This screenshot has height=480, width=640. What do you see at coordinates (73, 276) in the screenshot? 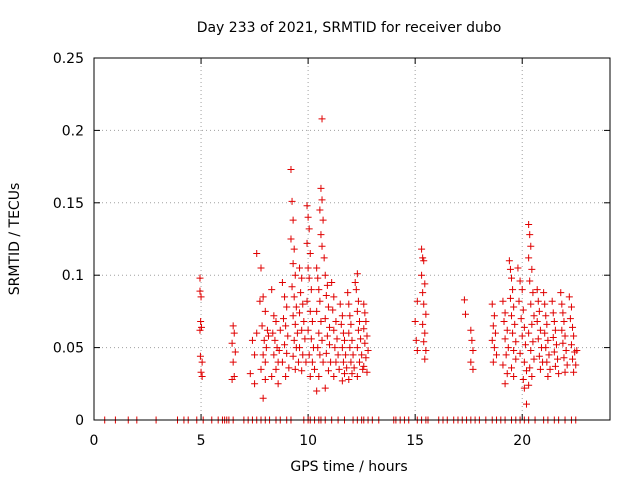
I see `y-tick-label: 0.1` at bounding box center [73, 276].